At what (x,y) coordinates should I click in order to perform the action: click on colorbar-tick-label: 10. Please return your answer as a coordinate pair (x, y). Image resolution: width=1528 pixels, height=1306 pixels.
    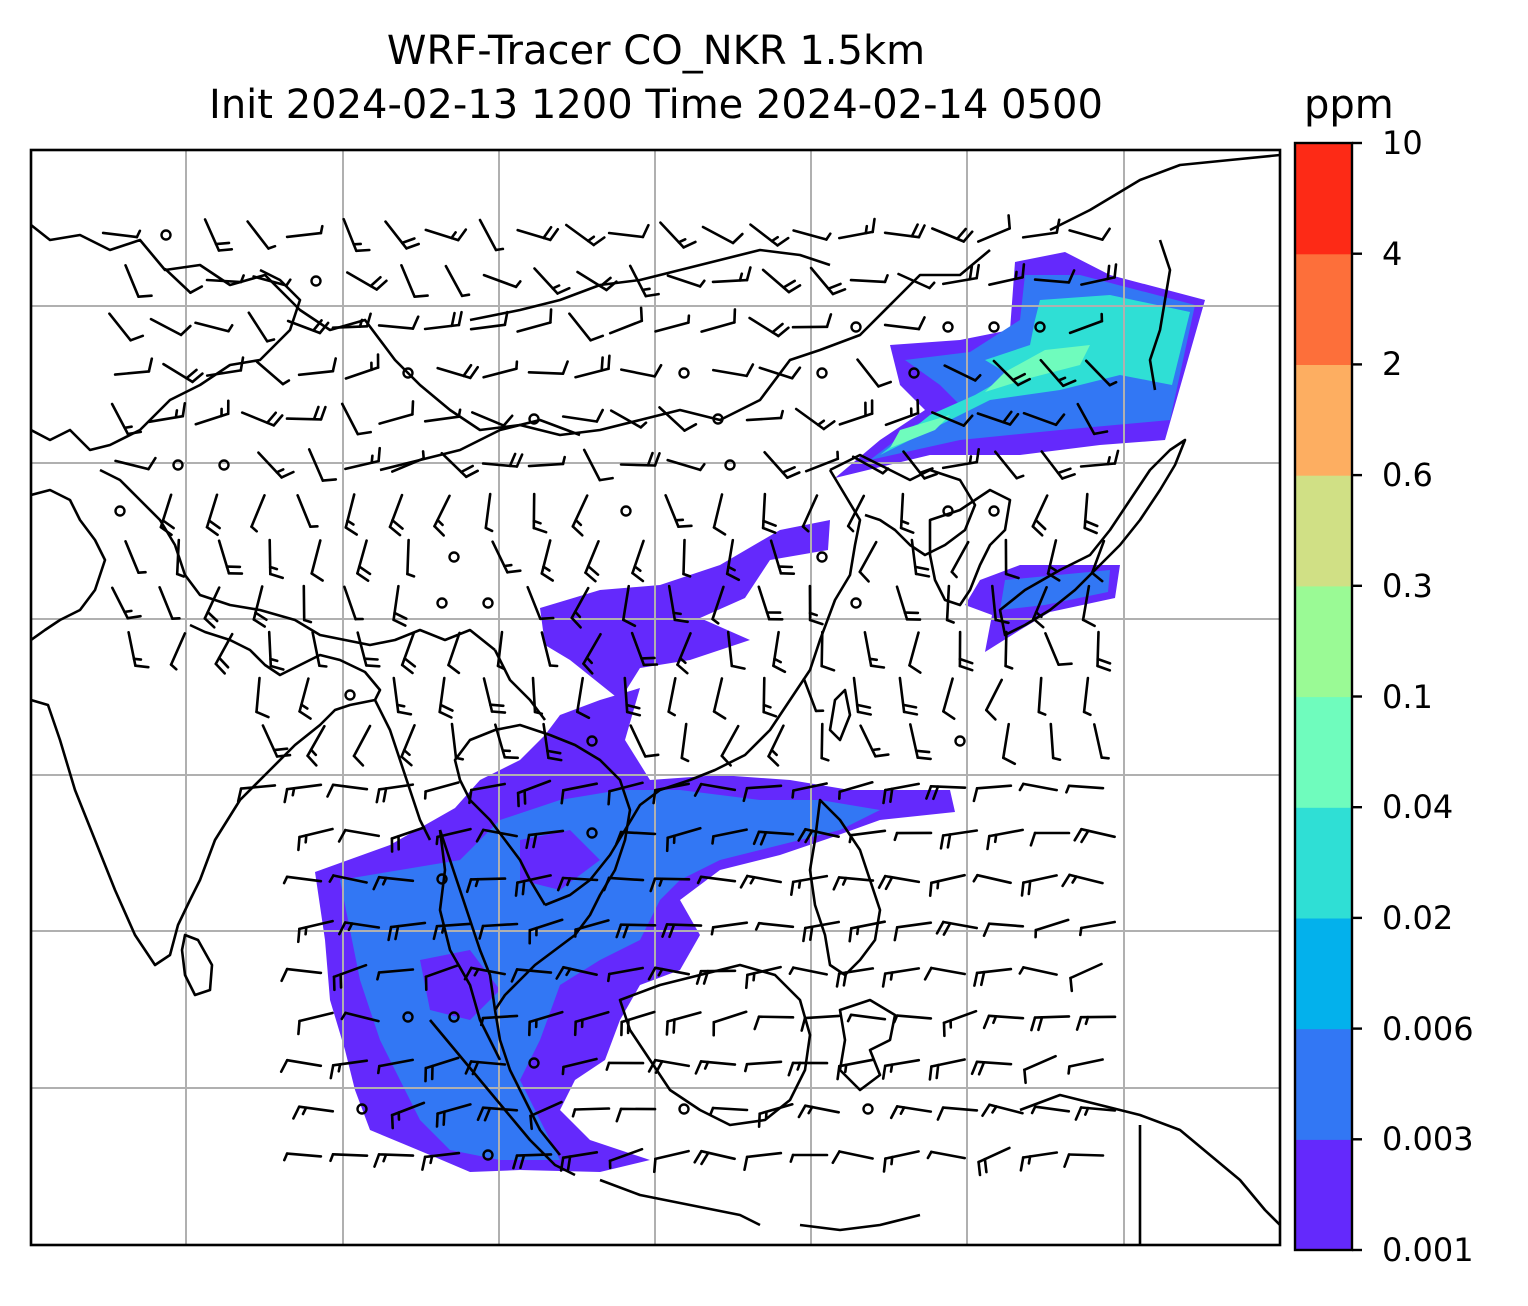
    Looking at the image, I should click on (1402, 143).